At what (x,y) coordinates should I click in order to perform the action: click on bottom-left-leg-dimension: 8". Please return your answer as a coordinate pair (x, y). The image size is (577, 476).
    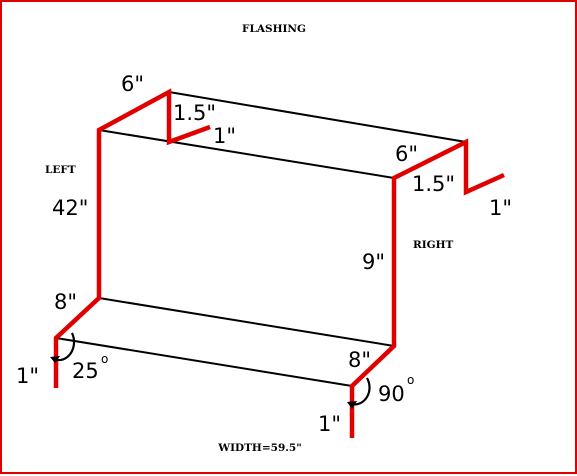
    Looking at the image, I should click on (65, 302).